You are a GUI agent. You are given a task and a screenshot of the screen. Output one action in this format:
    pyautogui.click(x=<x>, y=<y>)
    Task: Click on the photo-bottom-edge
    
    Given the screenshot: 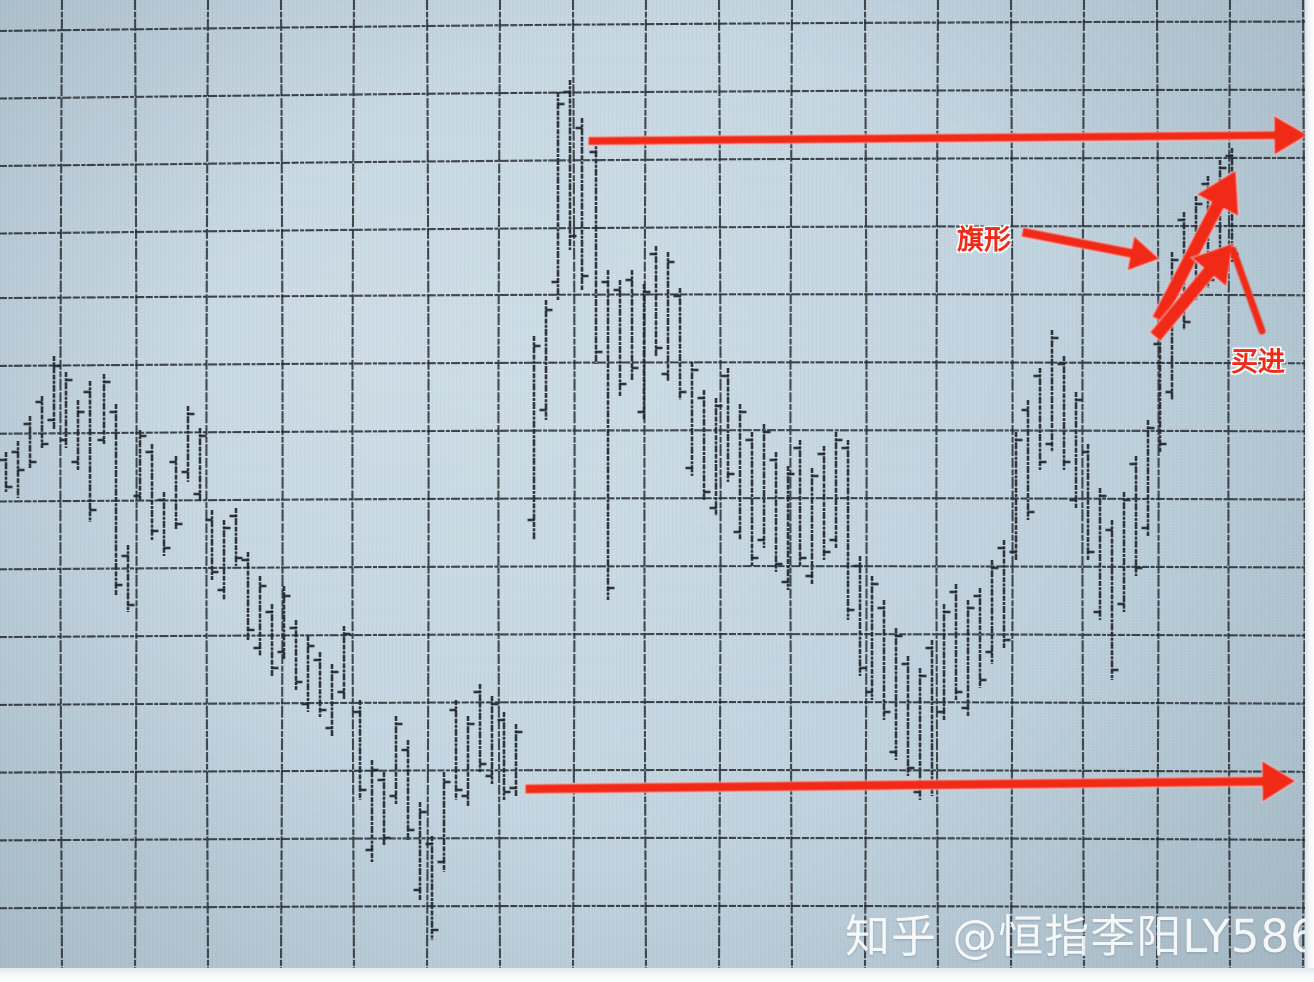 What is the action you would take?
    pyautogui.click(x=657, y=975)
    